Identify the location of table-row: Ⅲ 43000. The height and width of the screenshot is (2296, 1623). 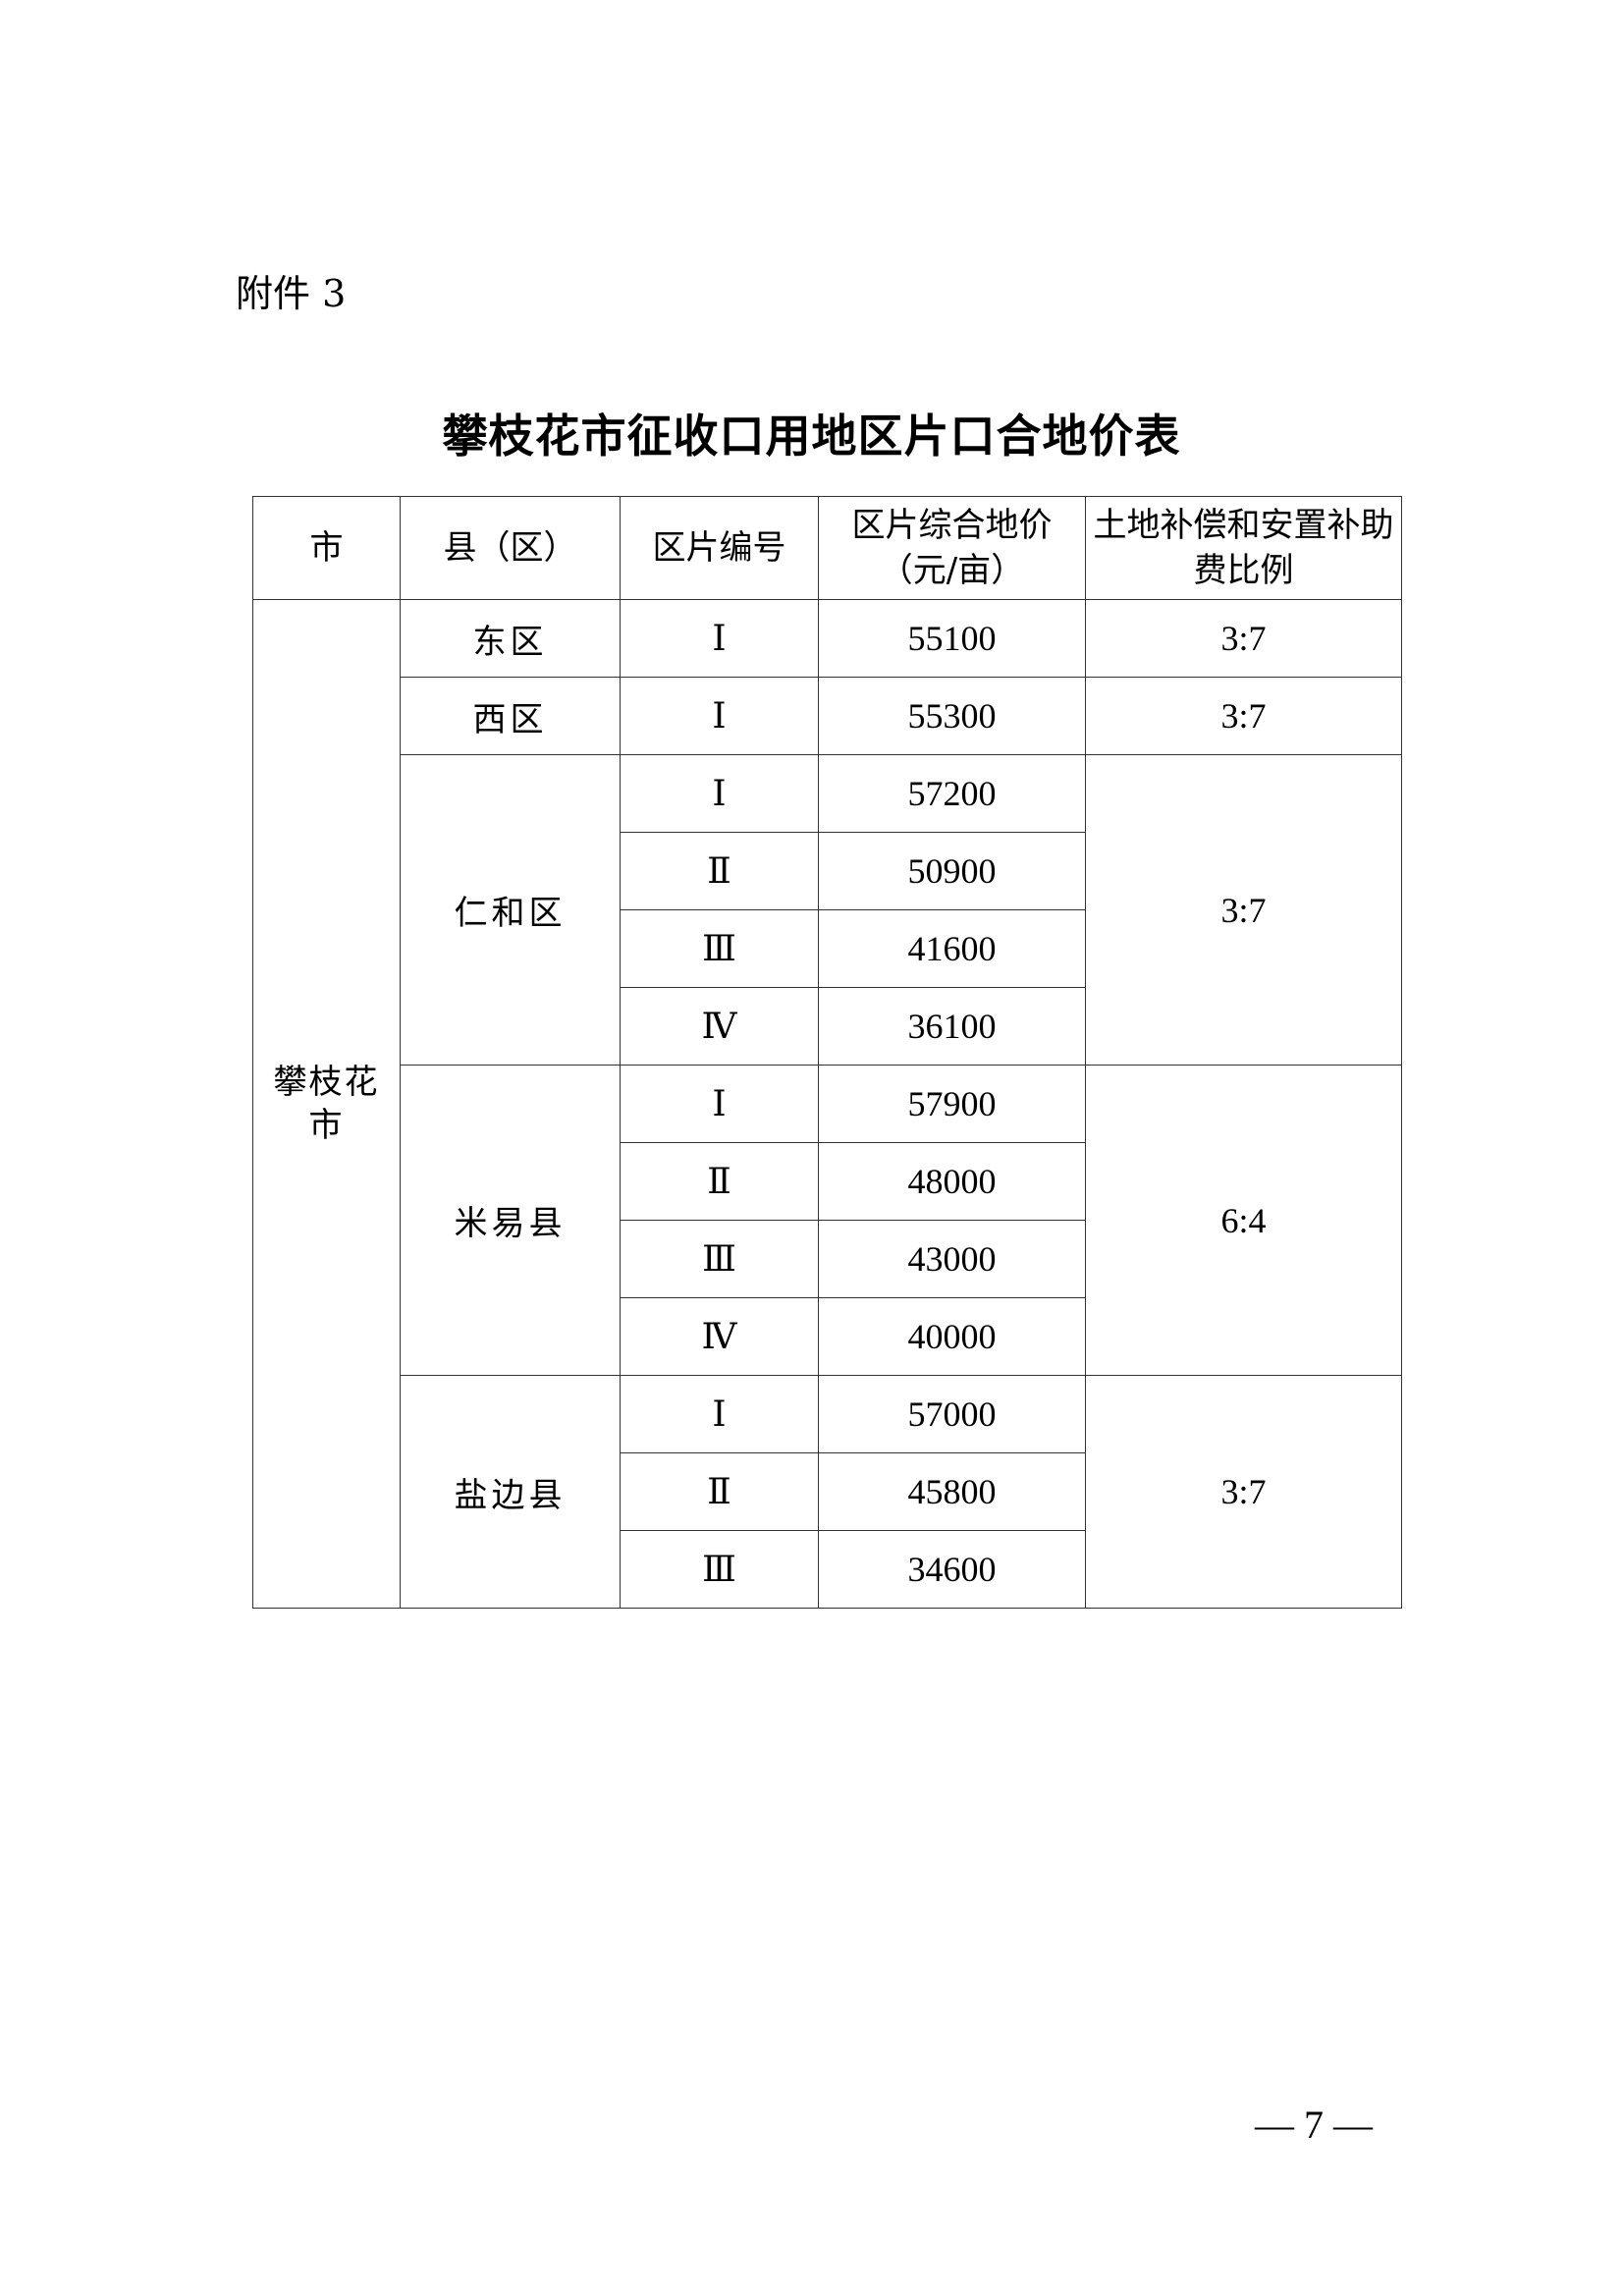
(827, 1259).